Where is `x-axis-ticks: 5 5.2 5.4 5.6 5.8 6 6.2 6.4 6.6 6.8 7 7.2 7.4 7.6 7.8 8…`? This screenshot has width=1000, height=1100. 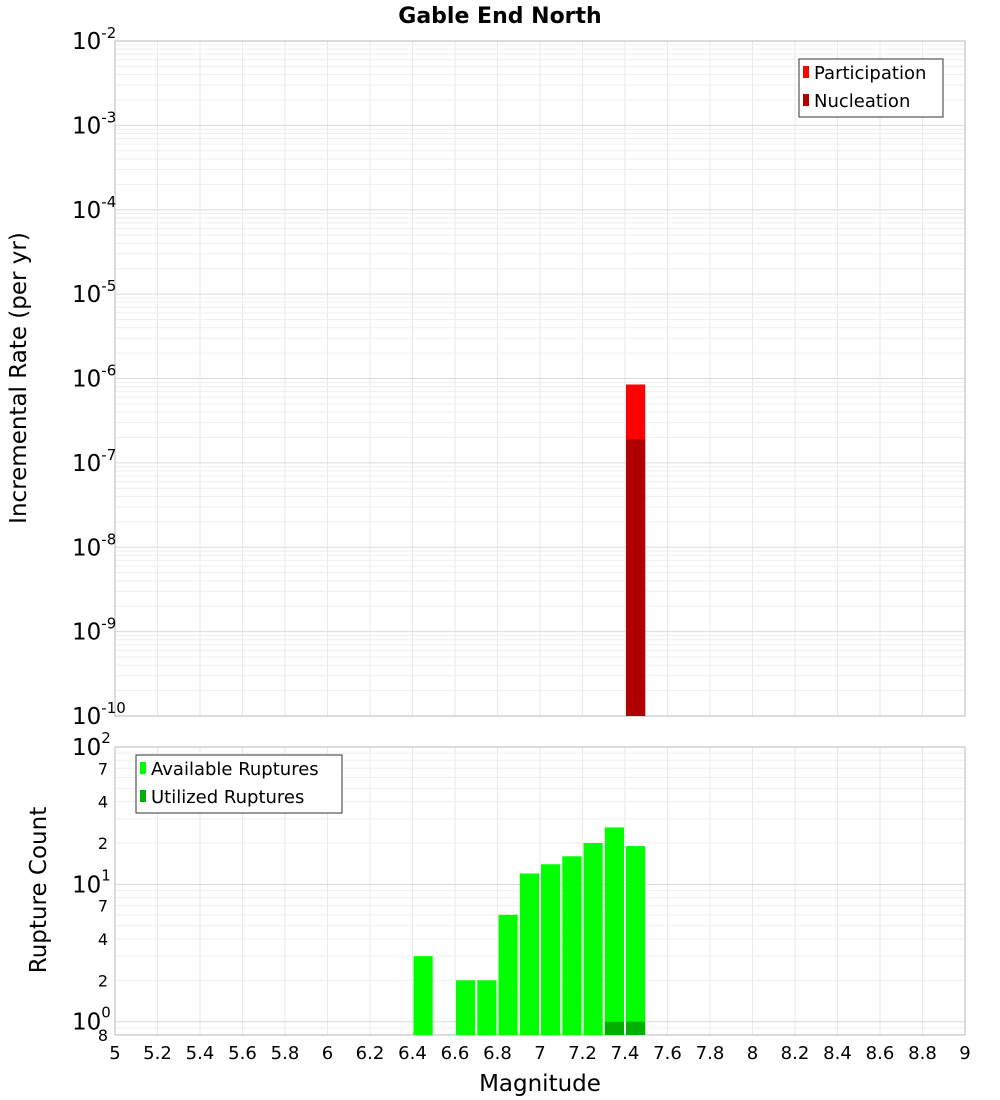
x-axis-ticks: 5 5.2 5.4 5.6 5.8 6 6.2 6.4 6.6 6.8 7 7.2 7.4 7.6 7.8 8… is located at coordinates (539, 1053).